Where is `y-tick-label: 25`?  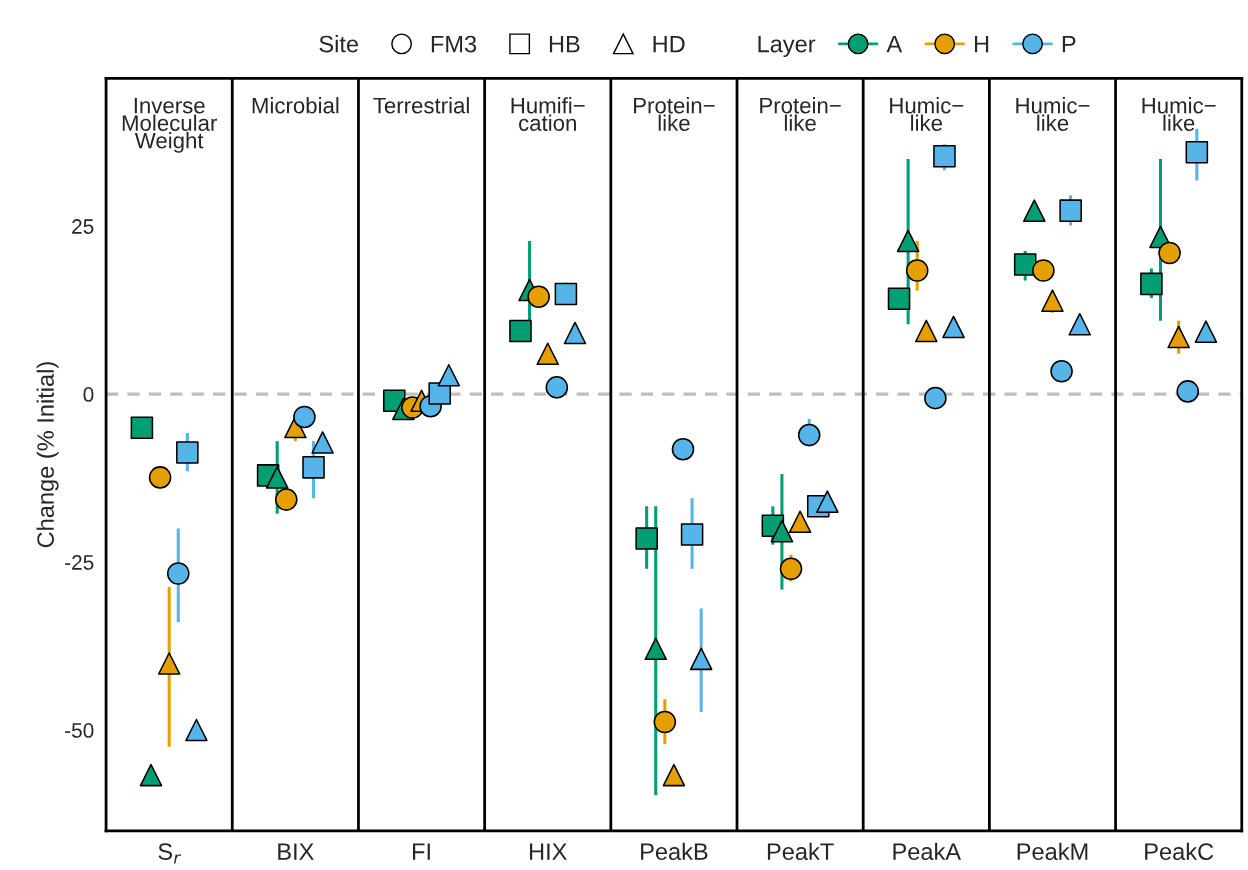 y-tick-label: 25 is located at coordinates (83, 226).